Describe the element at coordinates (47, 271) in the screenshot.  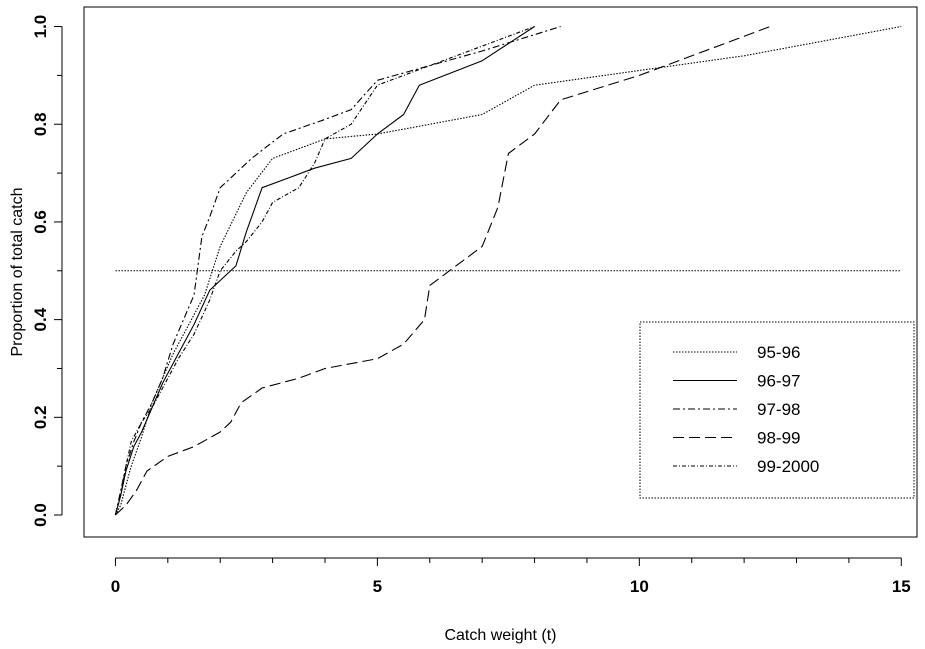
I see `y-axis: 0.0 0.2 0.4 0.6 0.8 1.0` at that location.